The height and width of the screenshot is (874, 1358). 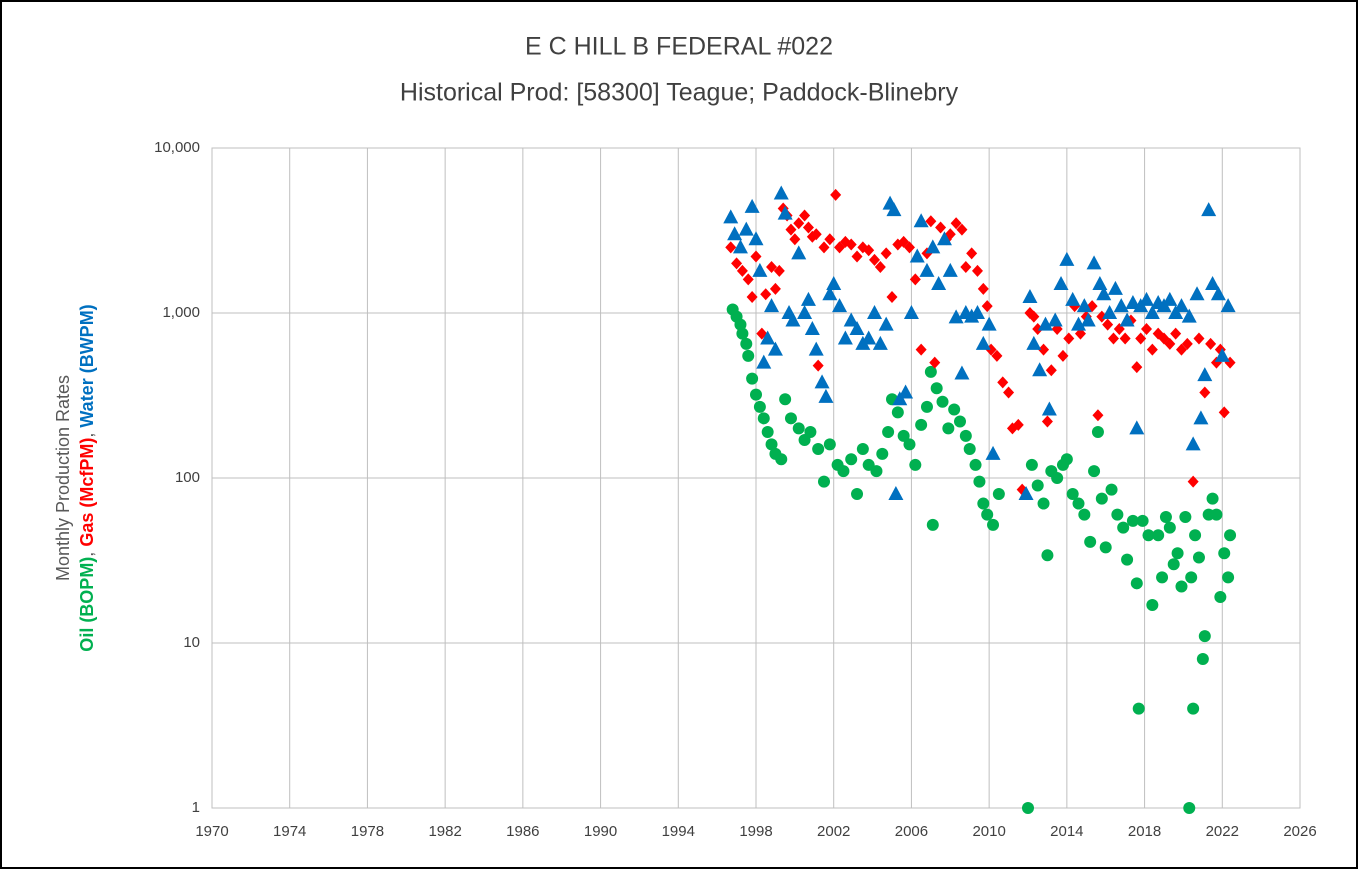 I want to click on x-tick-label: 1998, so click(x=755, y=831).